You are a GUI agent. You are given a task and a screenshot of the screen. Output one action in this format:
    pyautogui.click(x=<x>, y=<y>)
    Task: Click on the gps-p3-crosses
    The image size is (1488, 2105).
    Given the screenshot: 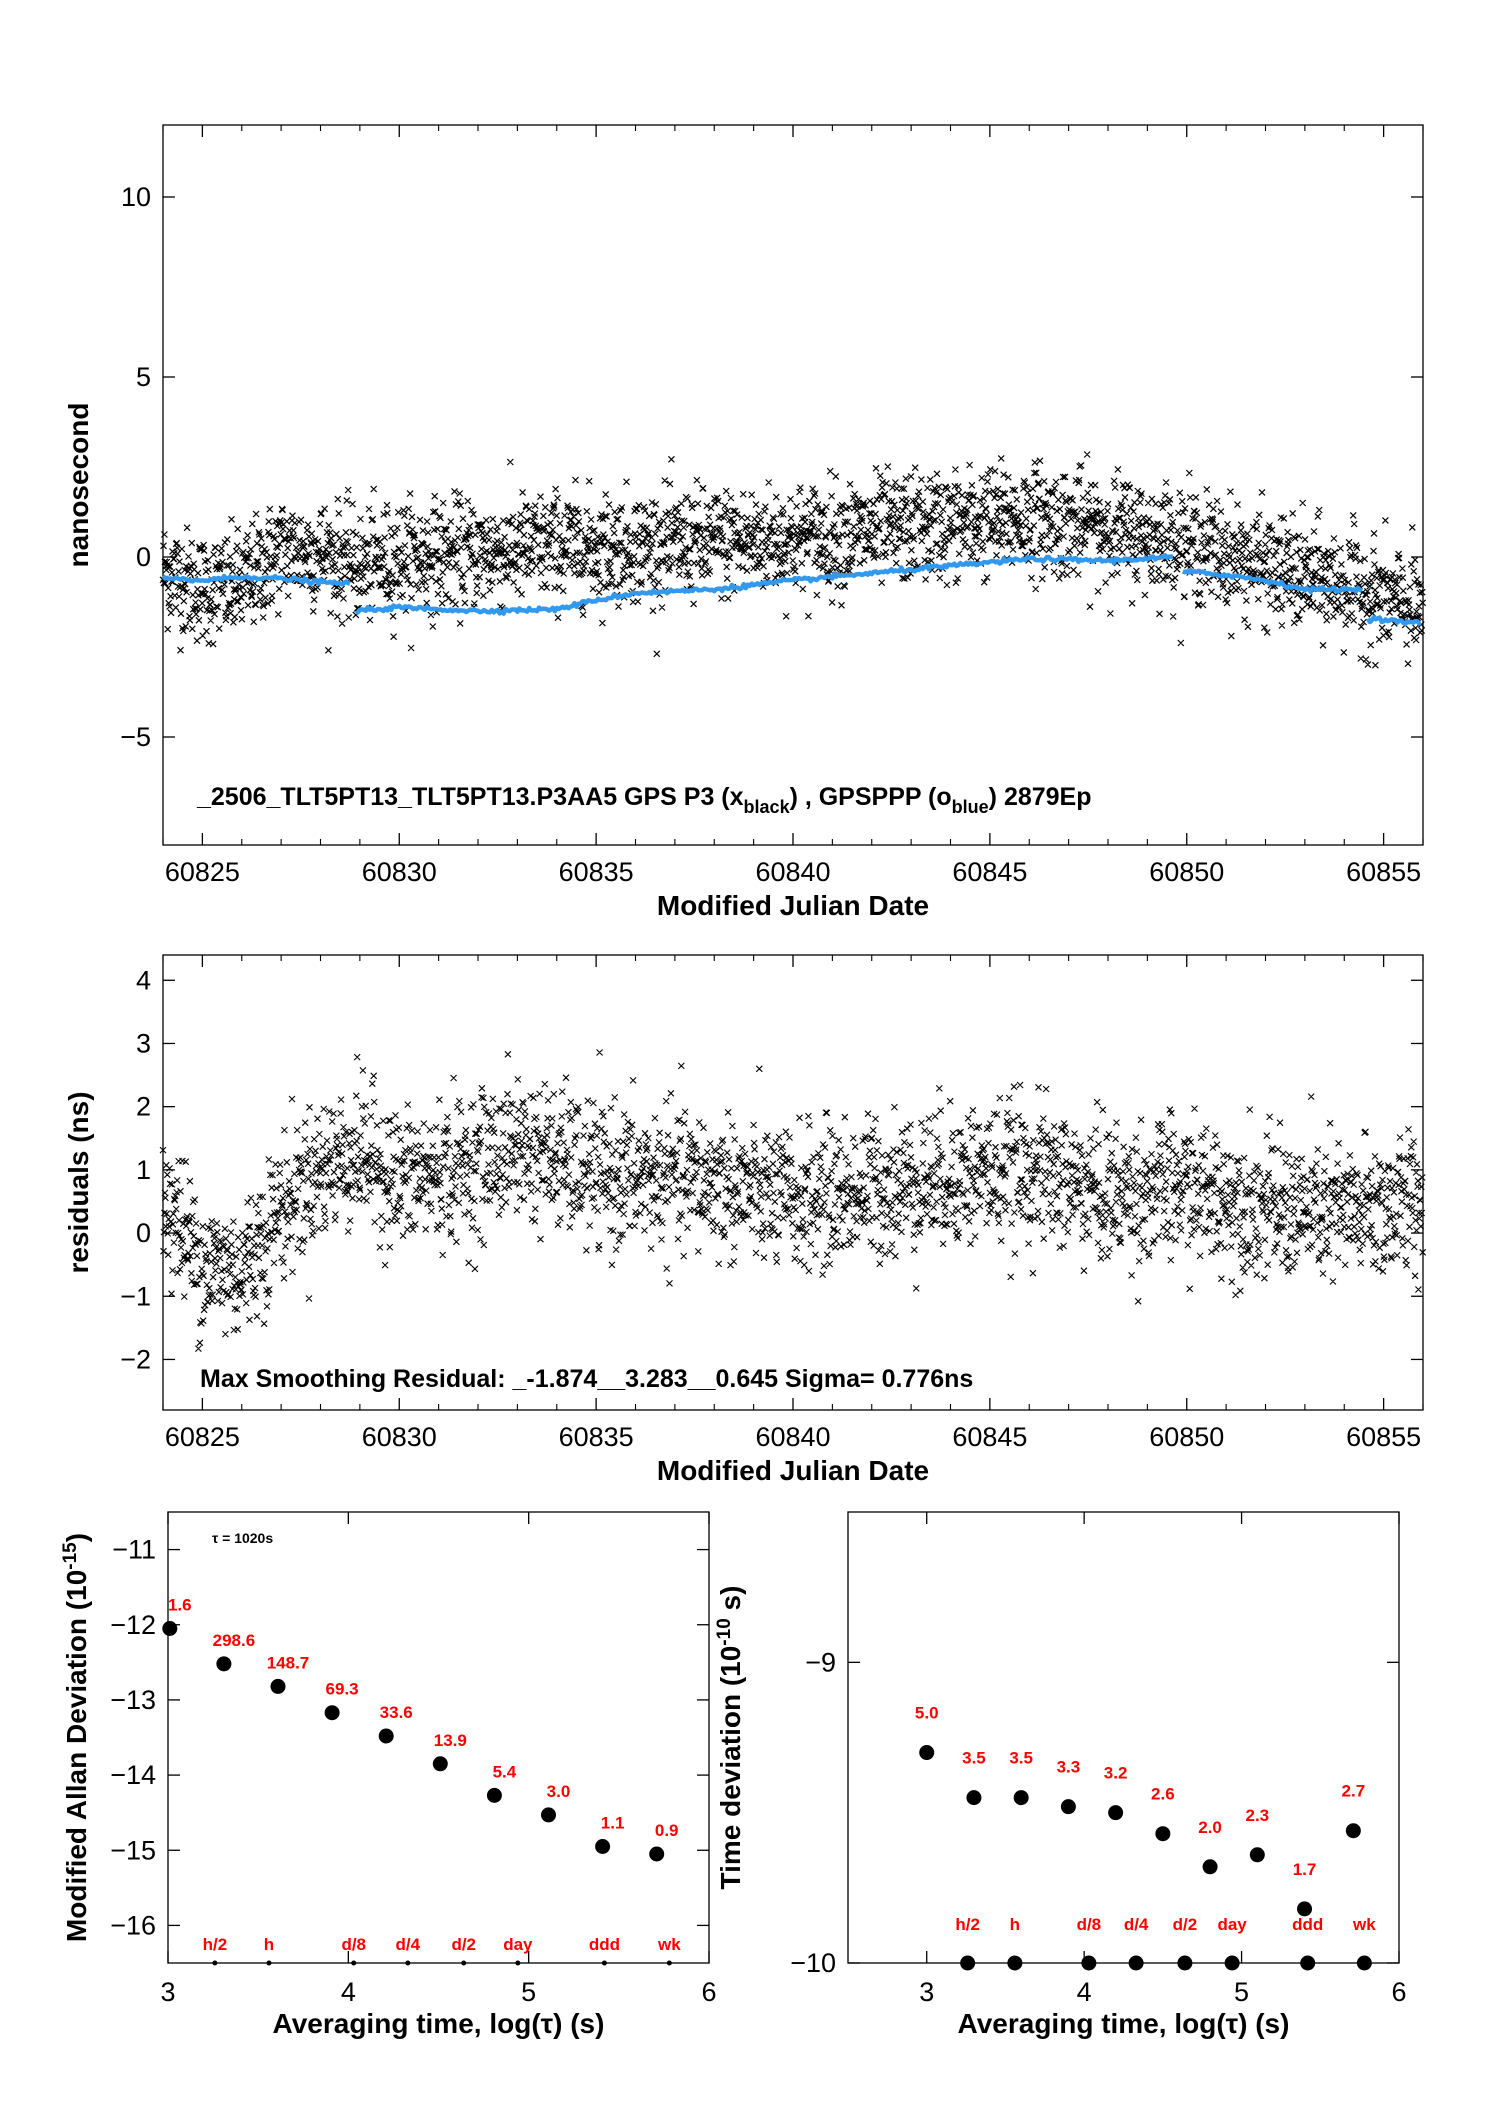 What is the action you would take?
    pyautogui.click(x=793, y=560)
    